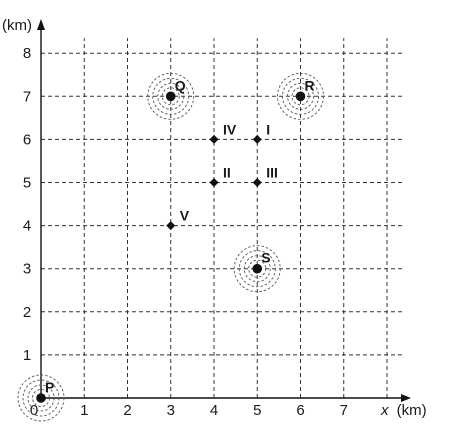 Image resolution: width=456 pixels, height=431 pixels. Describe the element at coordinates (272, 173) in the screenshot. I see `point-label: III` at that location.